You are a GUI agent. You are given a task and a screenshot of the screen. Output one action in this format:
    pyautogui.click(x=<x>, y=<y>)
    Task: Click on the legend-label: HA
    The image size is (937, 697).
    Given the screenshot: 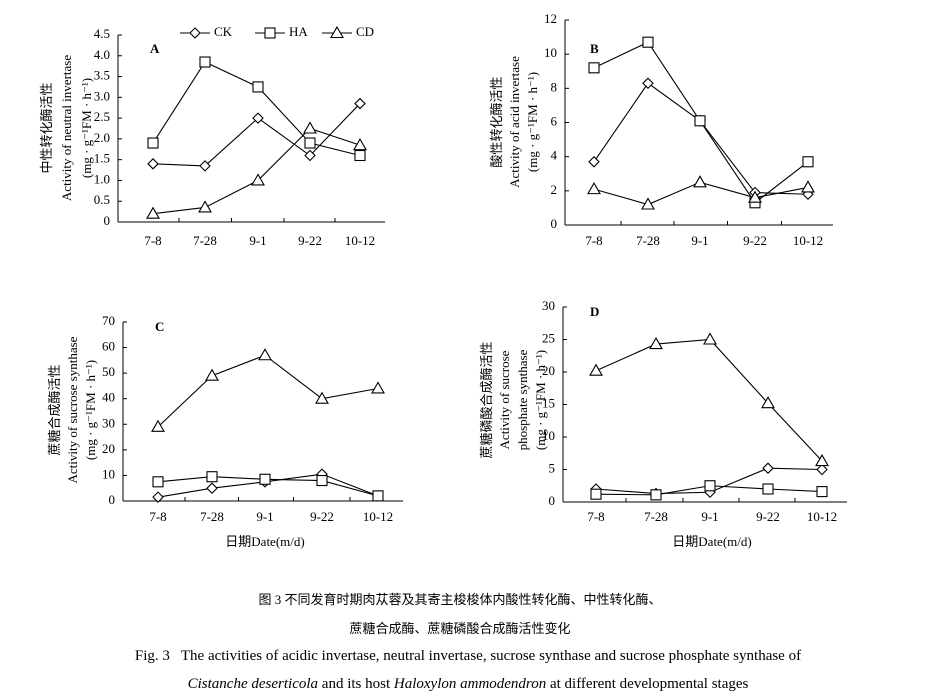 What is the action you would take?
    pyautogui.click(x=298, y=31)
    